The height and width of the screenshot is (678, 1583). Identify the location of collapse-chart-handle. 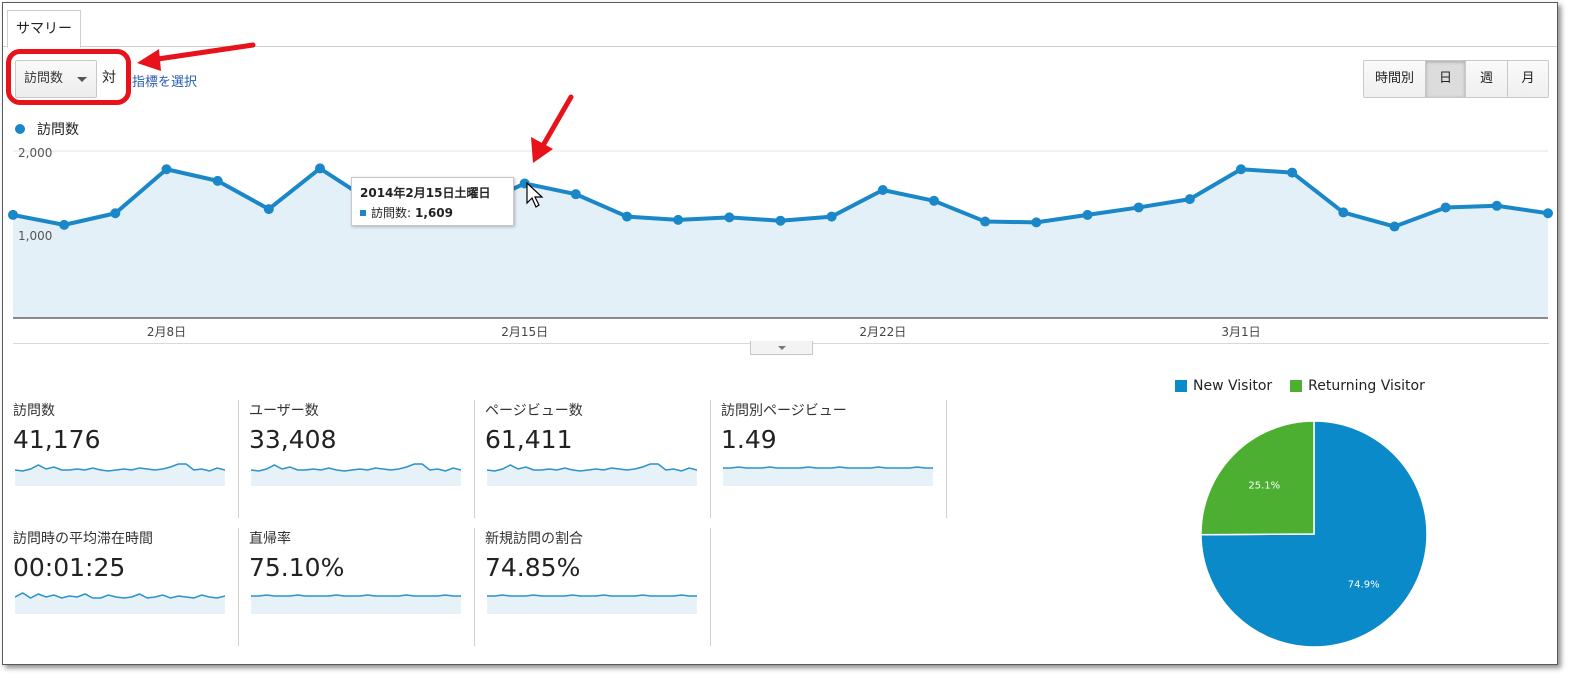
(781, 348).